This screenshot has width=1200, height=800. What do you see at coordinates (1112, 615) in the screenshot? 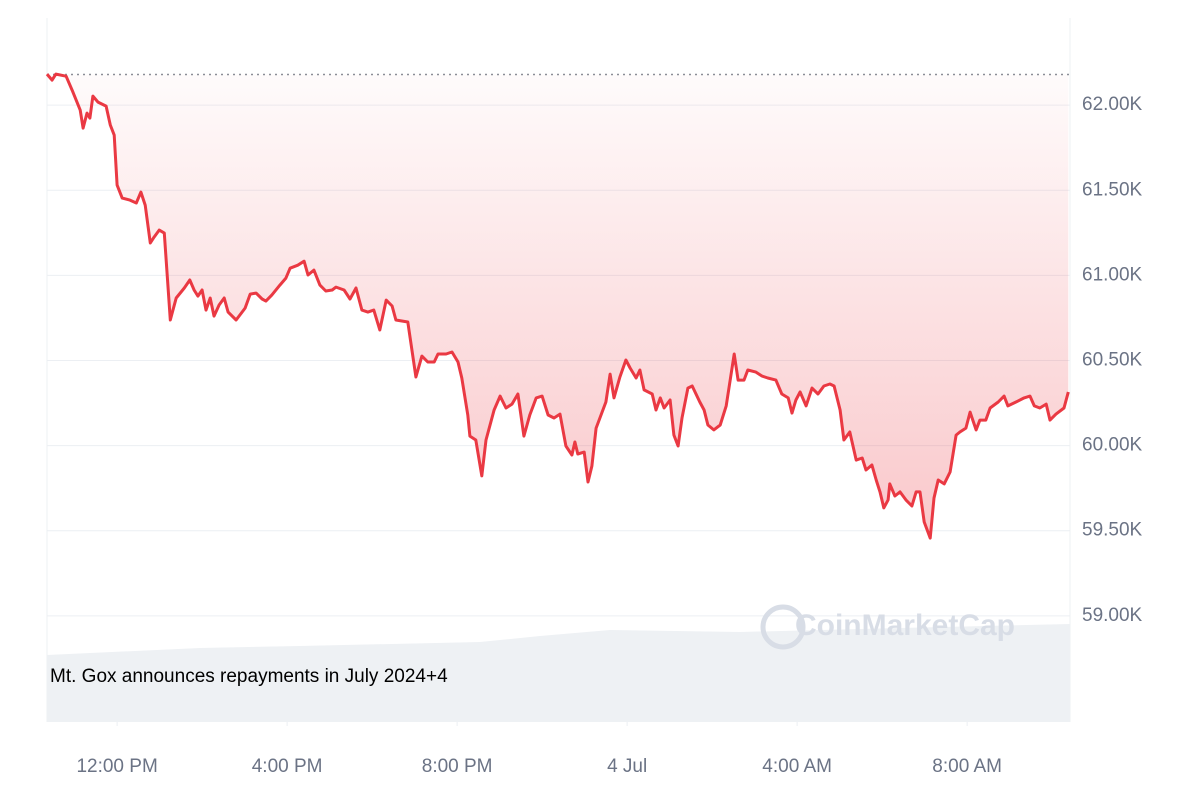
I see `y-tick-label: 59.00K` at bounding box center [1112, 615].